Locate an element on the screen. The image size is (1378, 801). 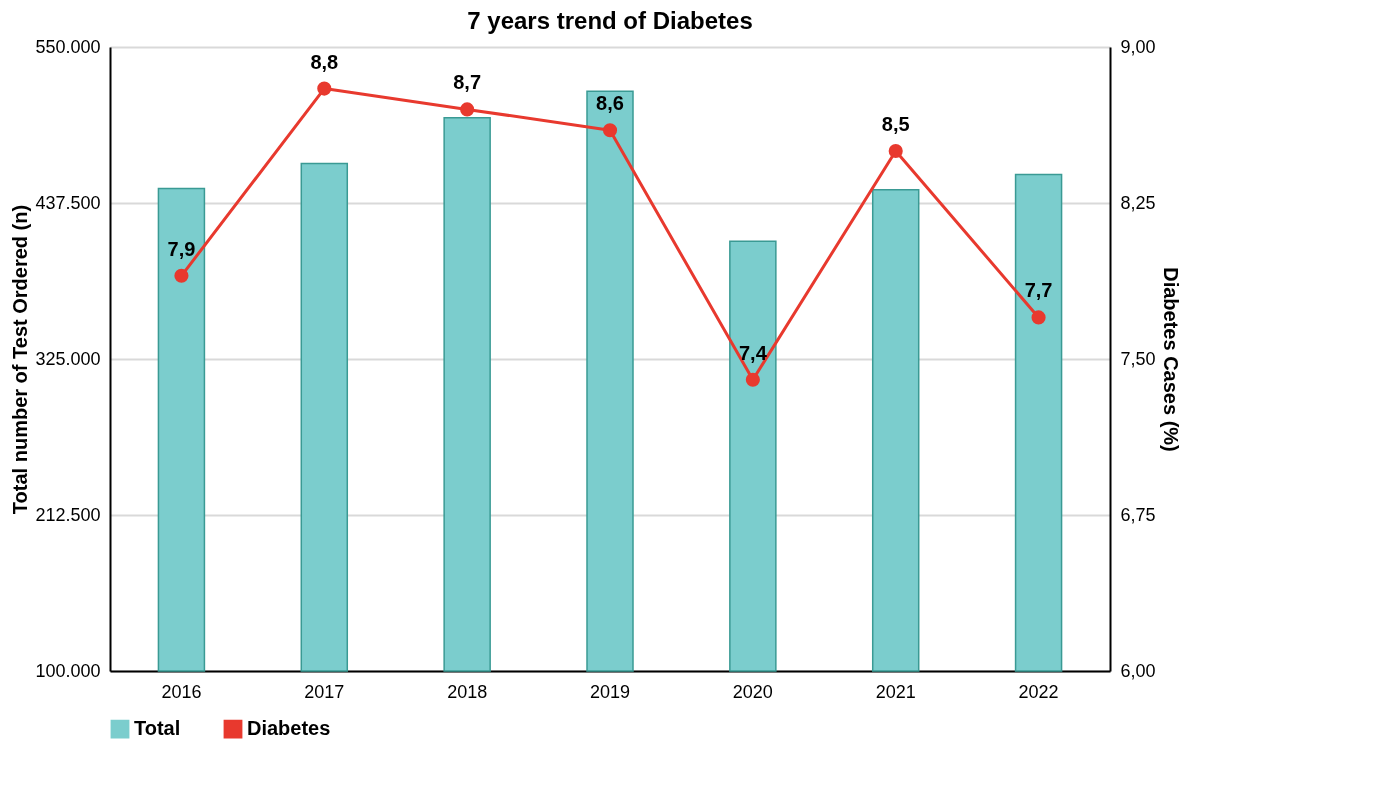
x-tick-label: 2020 is located at coordinates (752, 691).